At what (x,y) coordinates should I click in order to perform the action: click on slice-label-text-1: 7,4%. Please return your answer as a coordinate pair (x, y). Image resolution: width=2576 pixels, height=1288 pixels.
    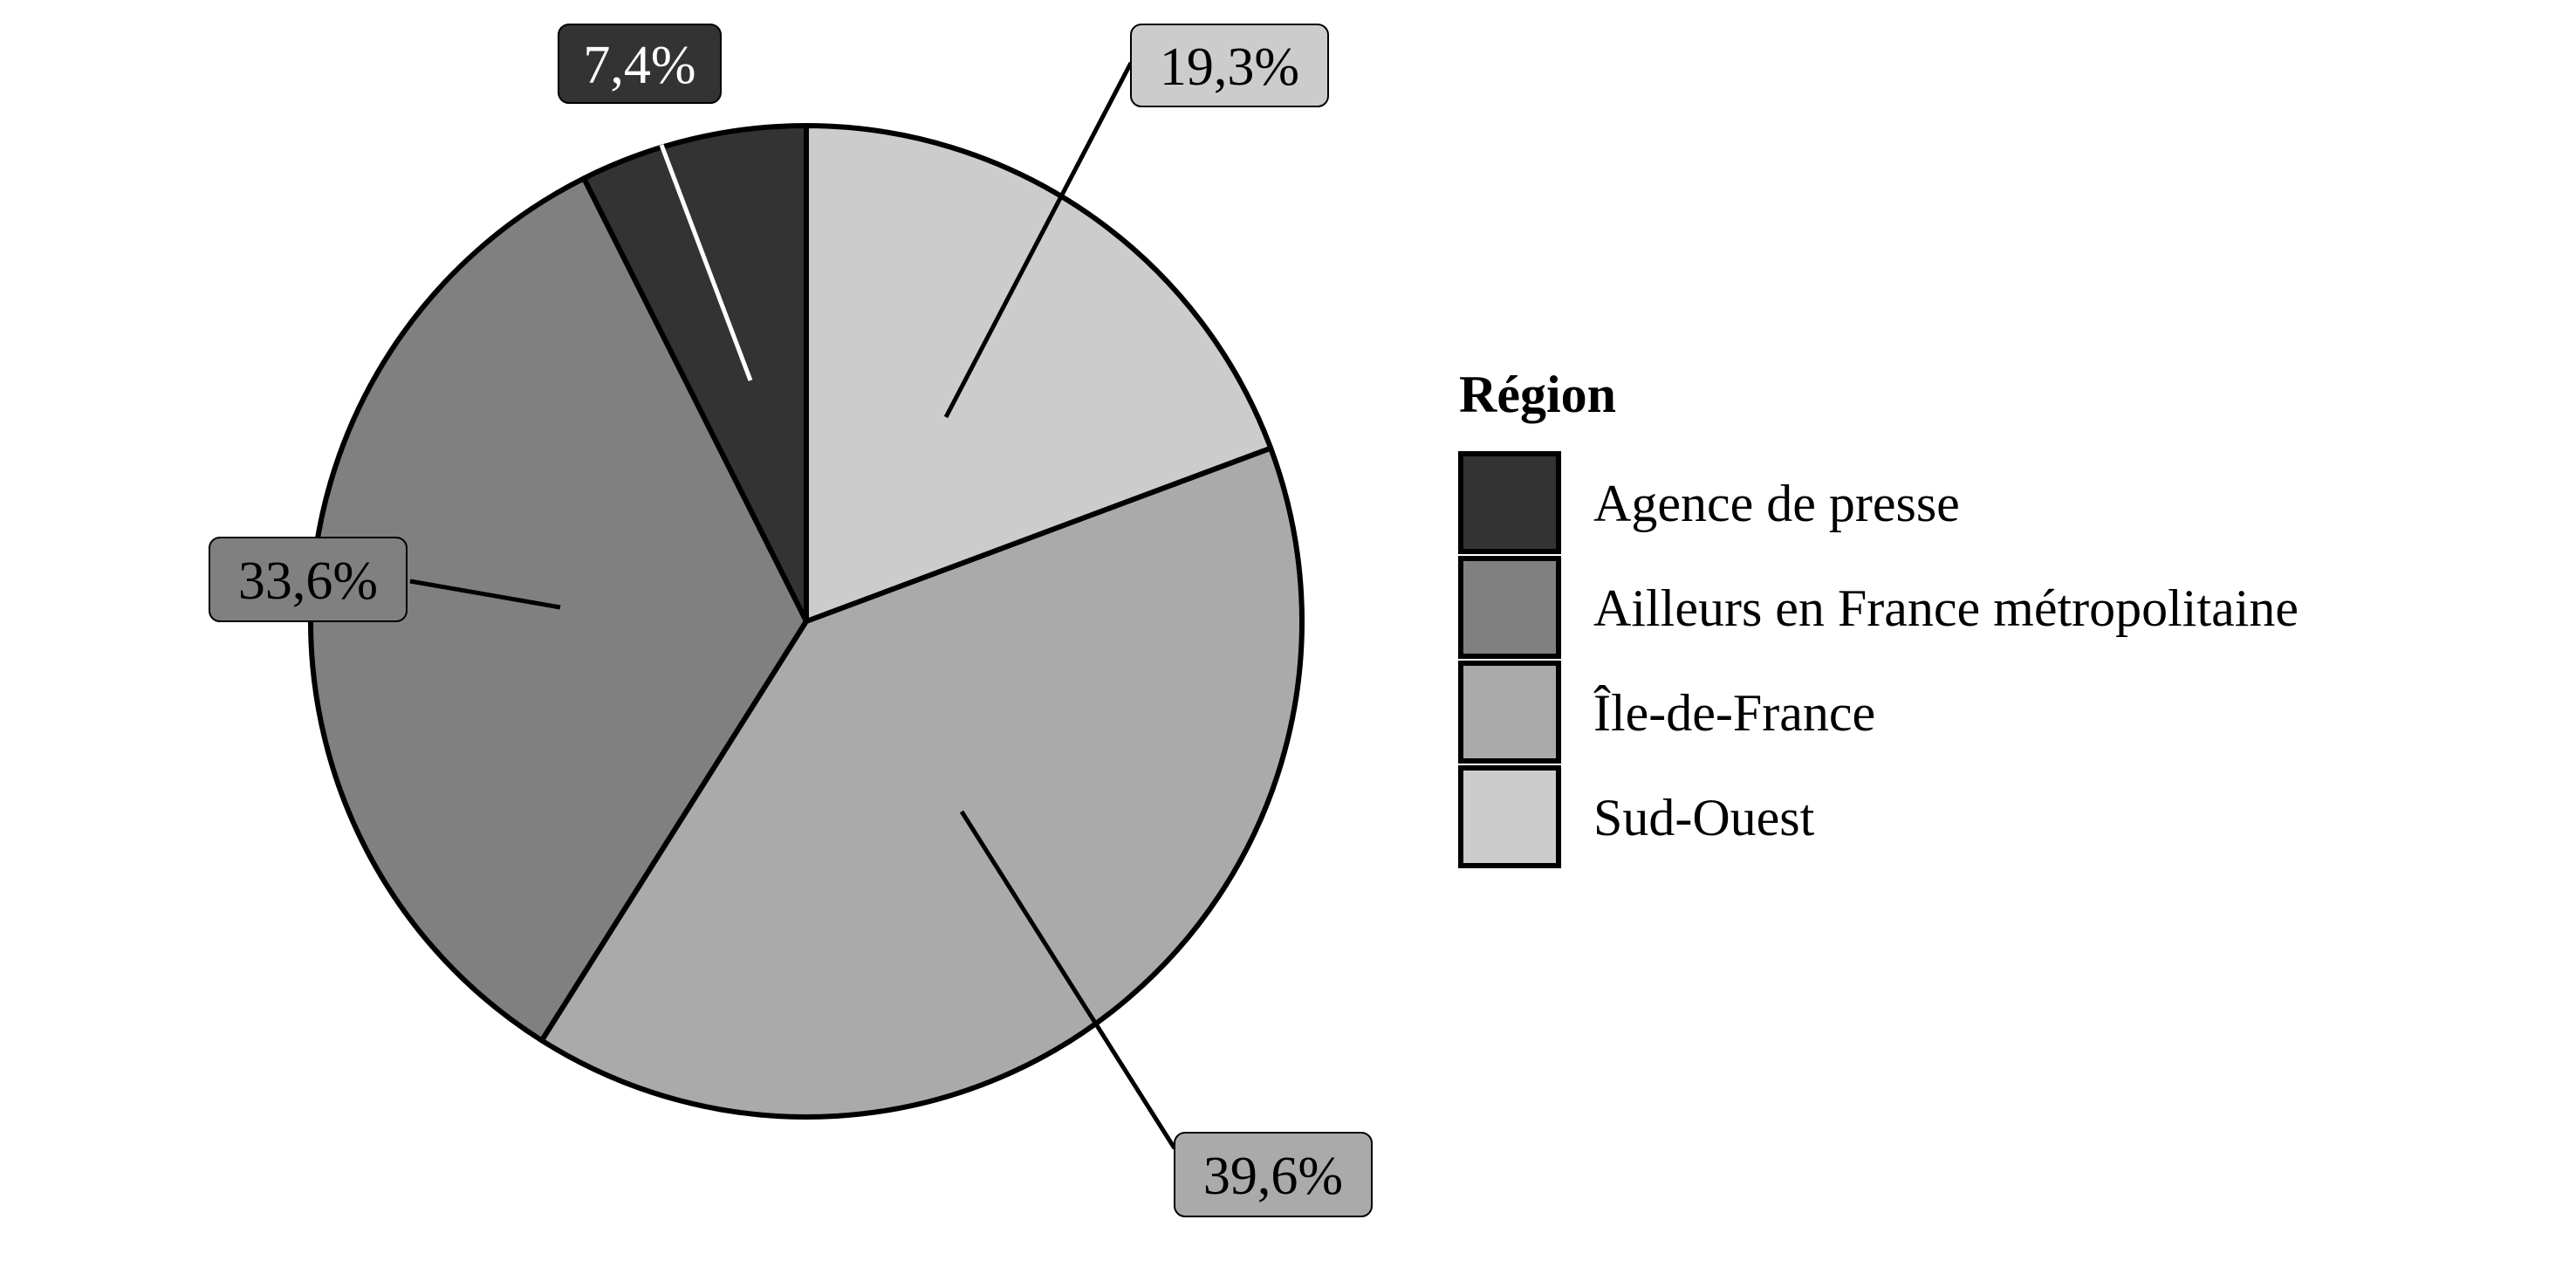
    Looking at the image, I should click on (639, 66).